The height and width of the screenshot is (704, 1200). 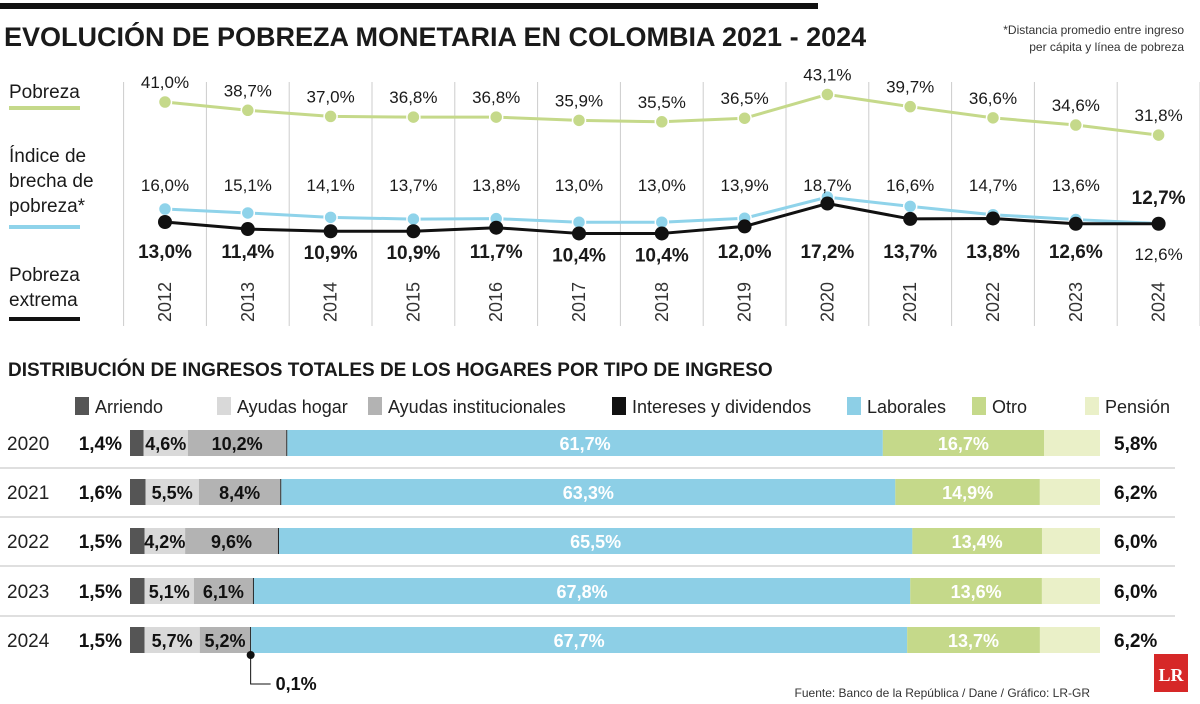 What do you see at coordinates (579, 302) in the screenshot?
I see `x-tick-label: 2017` at bounding box center [579, 302].